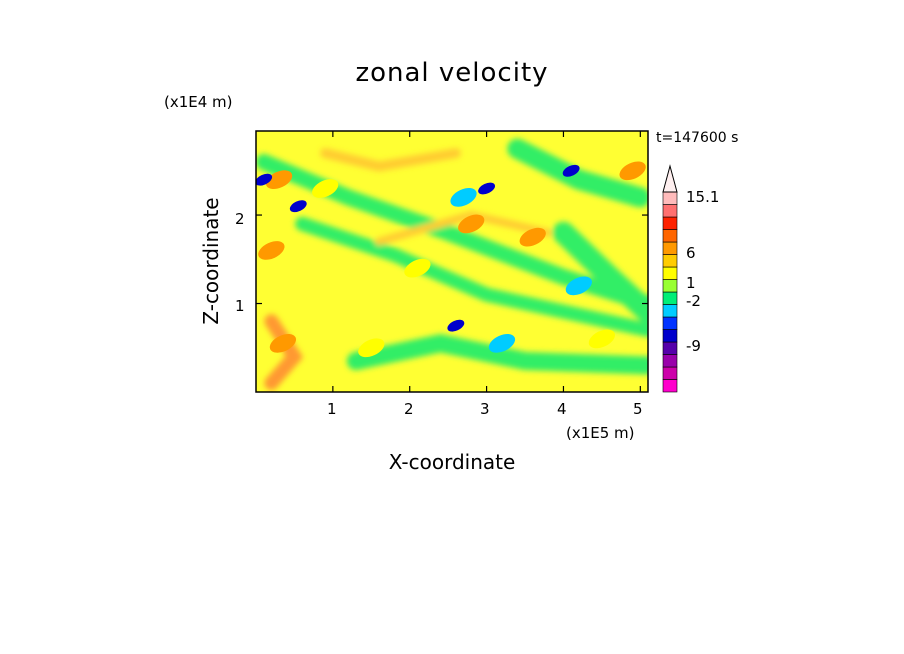 This screenshot has height=654, width=904. I want to click on x-tick-label: 1, so click(332, 409).